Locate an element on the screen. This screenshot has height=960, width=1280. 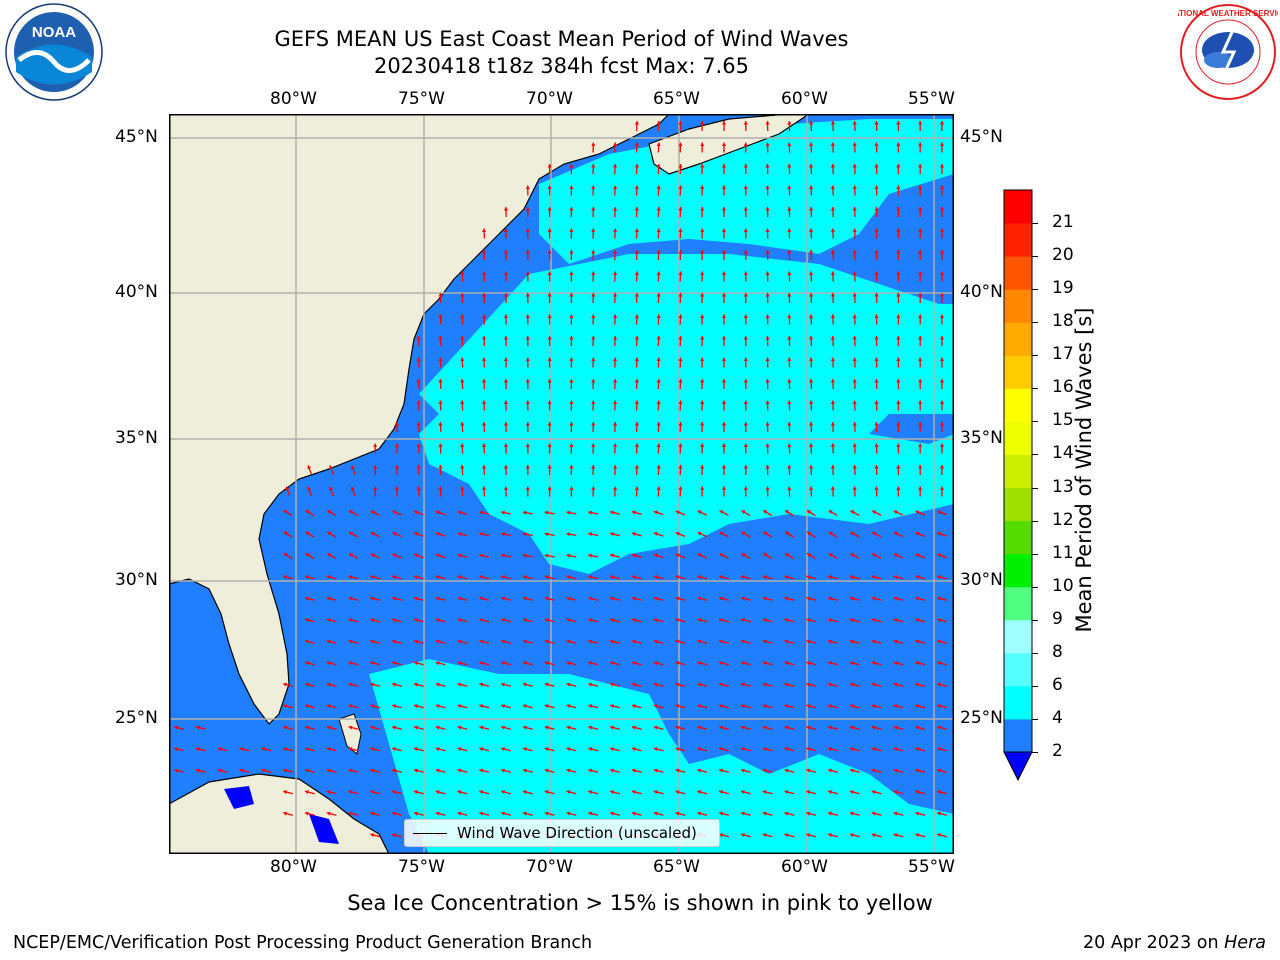
lat-tick-left-45n: 45°N is located at coordinates (136, 137).